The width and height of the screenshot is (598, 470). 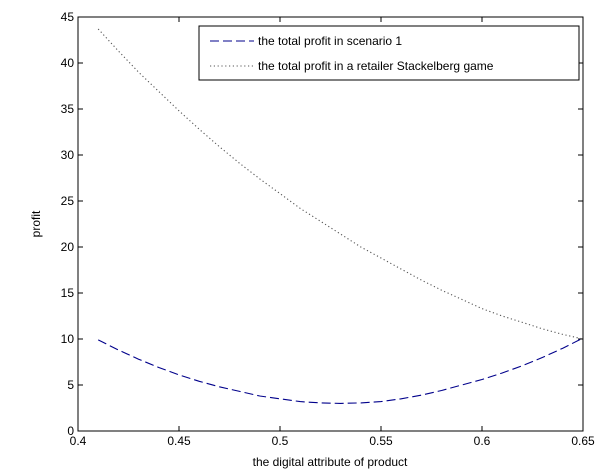 What do you see at coordinates (179, 441) in the screenshot?
I see `x-tick-label: 0.45` at bounding box center [179, 441].